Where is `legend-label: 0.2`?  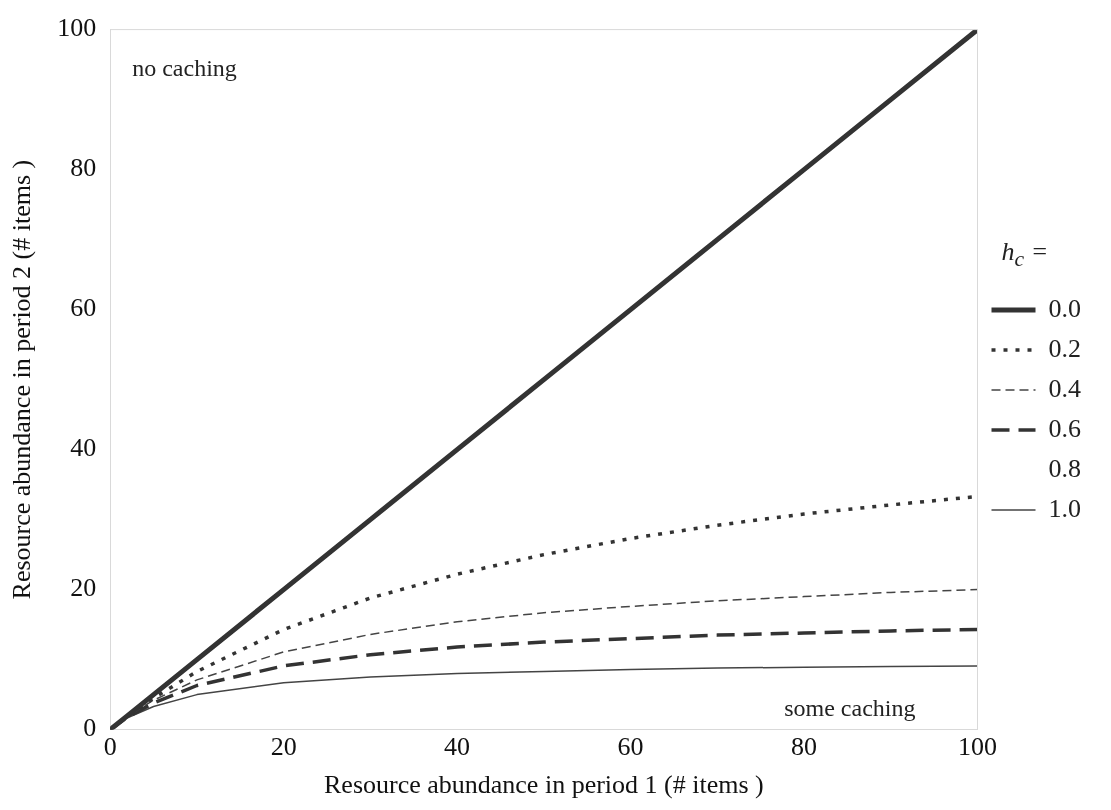 legend-label: 0.2 is located at coordinates (1064, 348).